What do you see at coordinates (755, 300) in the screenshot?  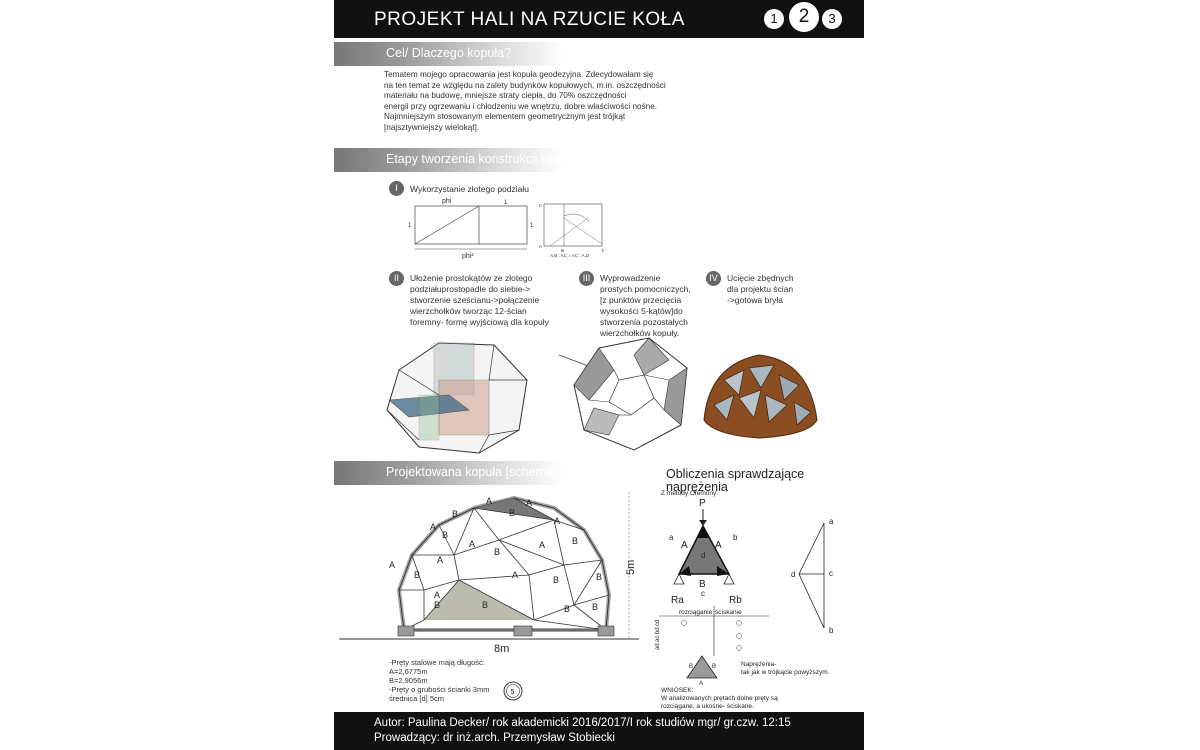 I see `step-line: ->gotowa bryła` at bounding box center [755, 300].